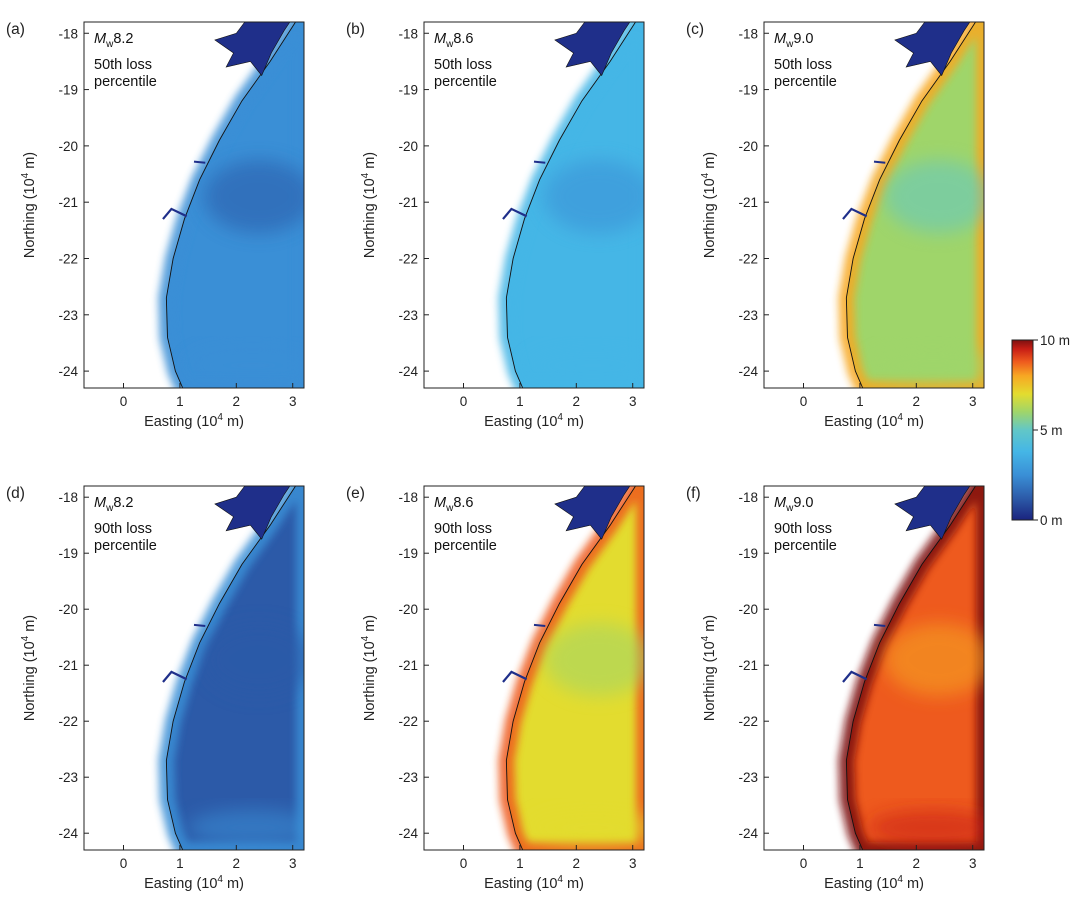 The image size is (1073, 899). What do you see at coordinates (114, 40) in the screenshot?
I see `magnitude-annotation: Mw8.2` at bounding box center [114, 40].